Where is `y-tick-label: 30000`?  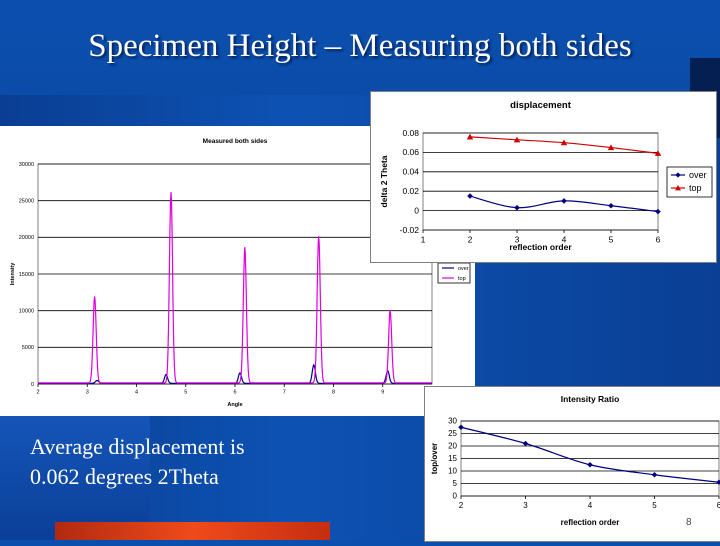
y-tick-label: 30000 is located at coordinates (26, 165).